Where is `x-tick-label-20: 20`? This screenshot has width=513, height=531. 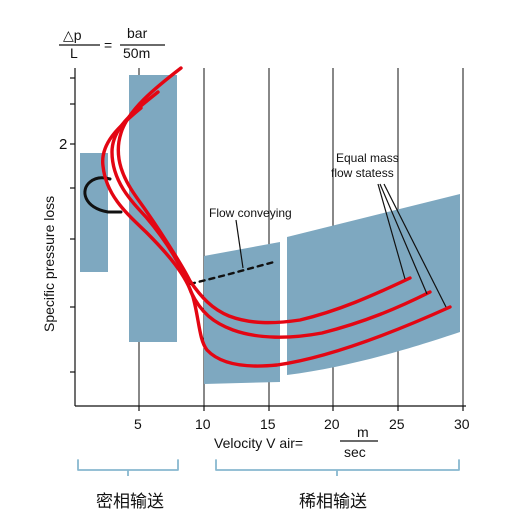
x-tick-label-20: 20 is located at coordinates (332, 424).